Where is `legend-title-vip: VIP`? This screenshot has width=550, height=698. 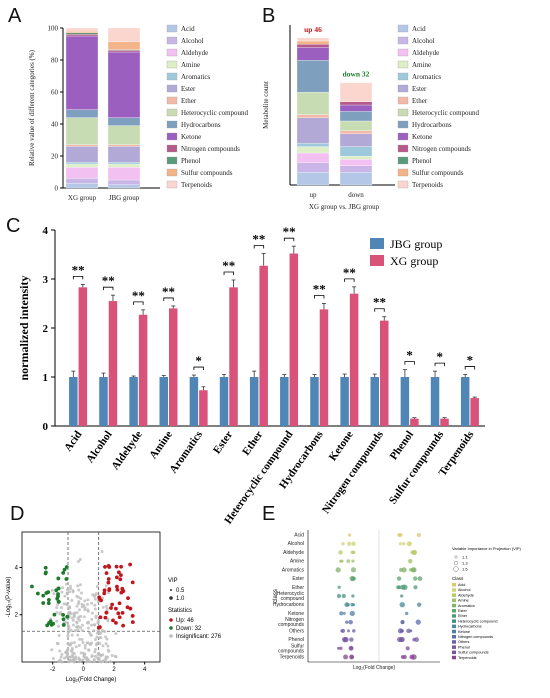 legend-title-vip: VIP is located at coordinates (173, 581).